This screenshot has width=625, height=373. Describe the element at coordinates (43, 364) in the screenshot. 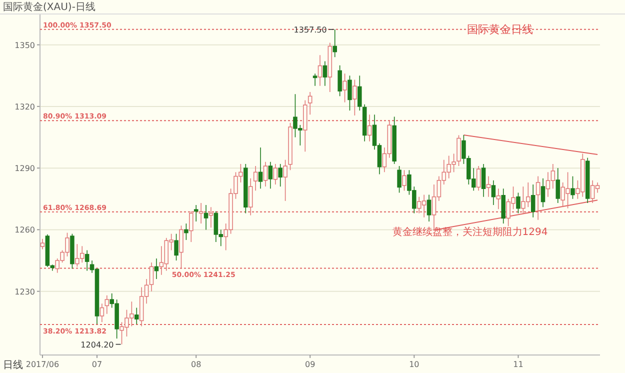

I see `x-tick-label: 2017/06` at that location.